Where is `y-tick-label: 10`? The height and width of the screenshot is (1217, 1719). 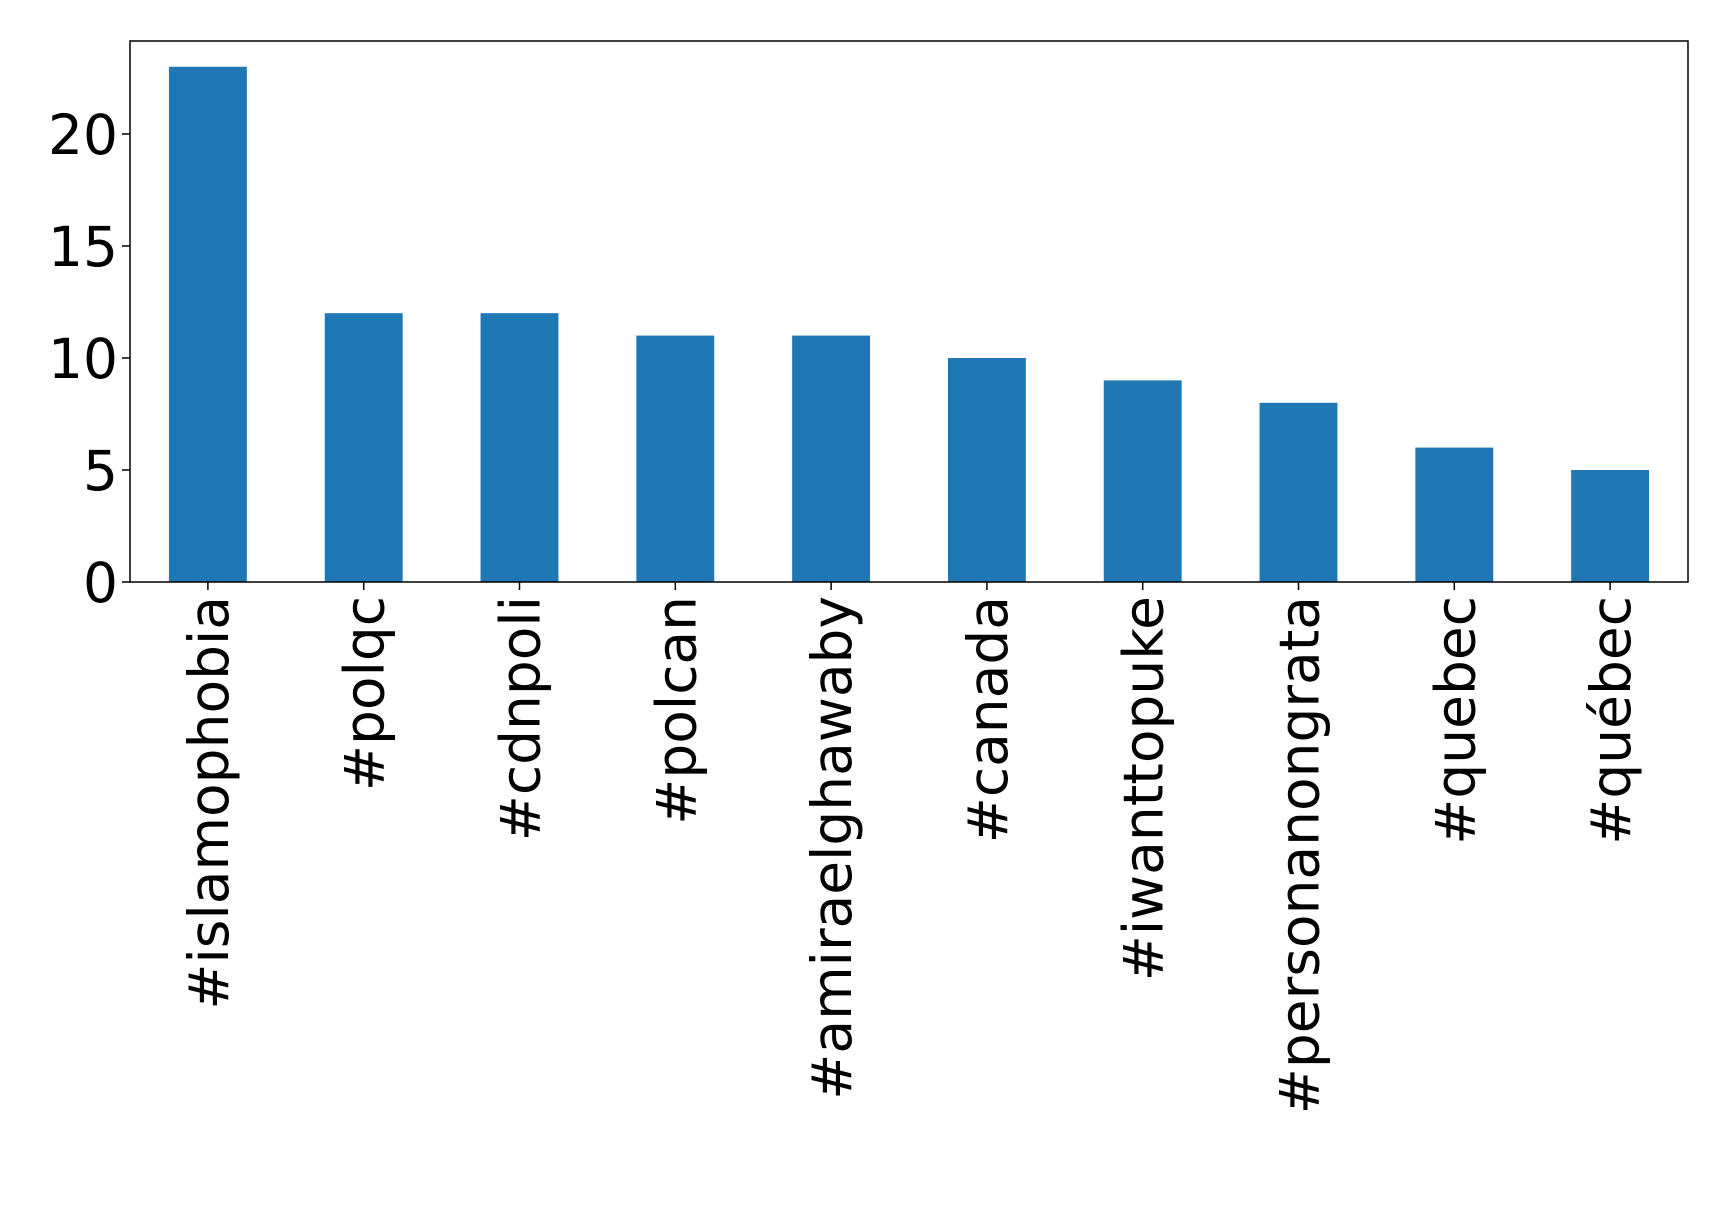
y-tick-label: 10 is located at coordinates (83, 359).